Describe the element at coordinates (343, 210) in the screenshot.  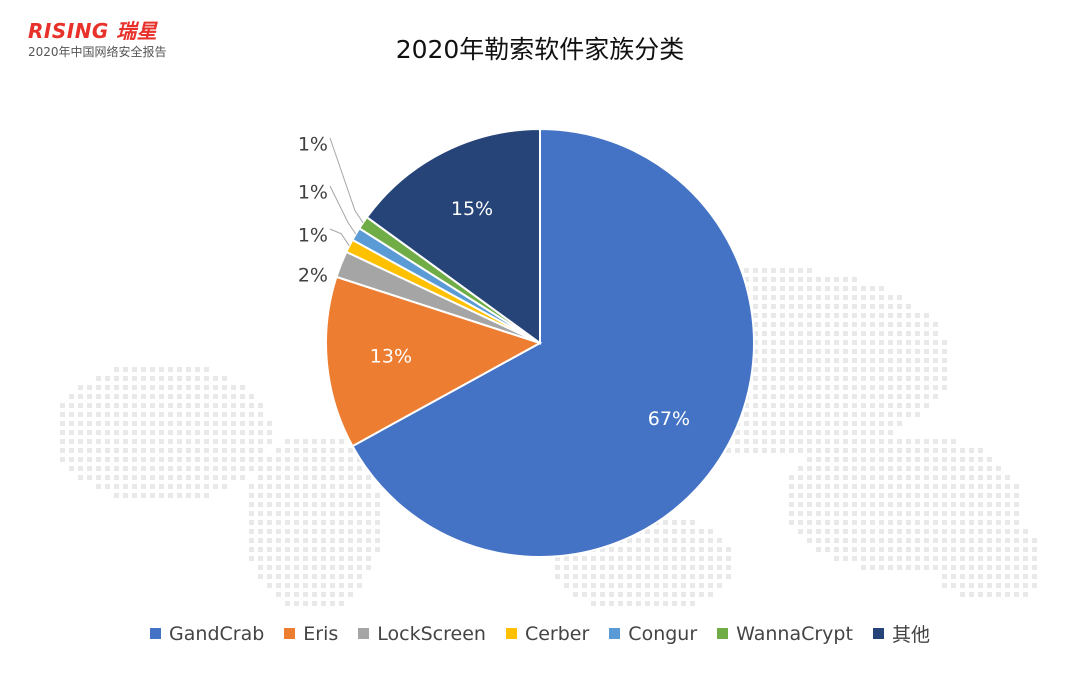
I see `leader-line-congur` at that location.